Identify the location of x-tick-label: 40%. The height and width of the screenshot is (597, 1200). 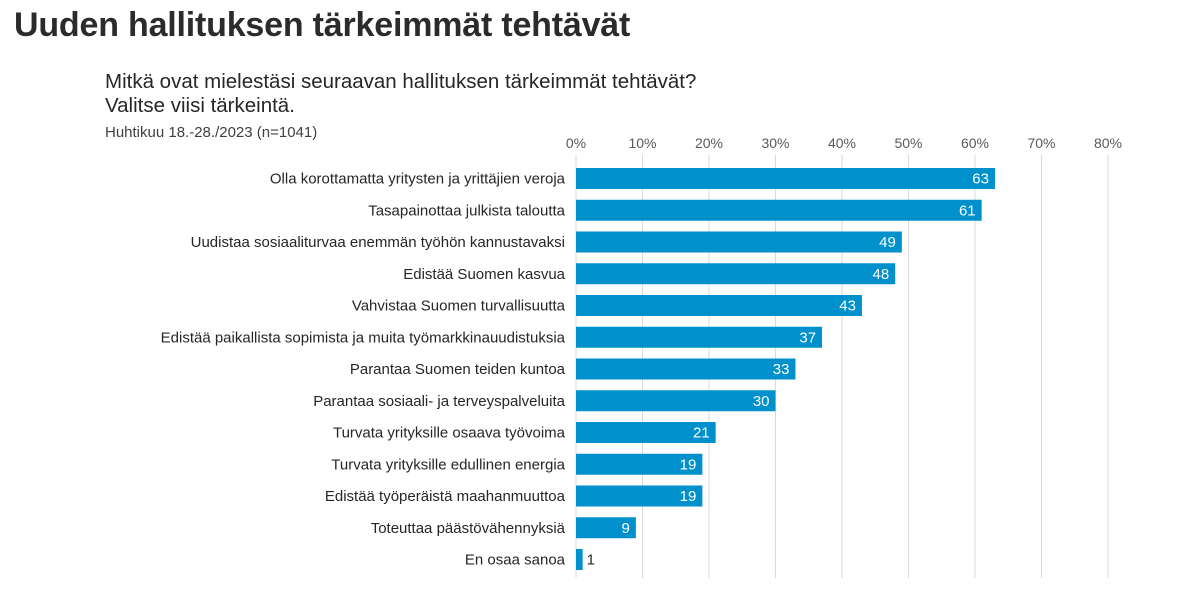
(842, 143).